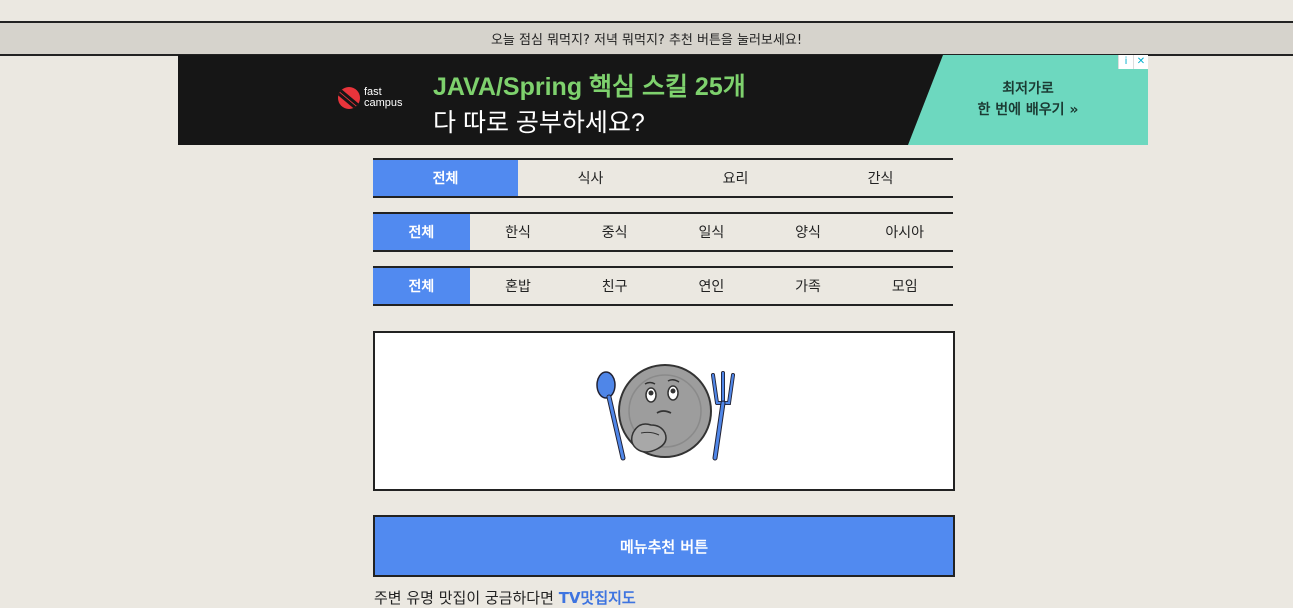 The width and height of the screenshot is (1293, 608). What do you see at coordinates (518, 287) in the screenshot?
I see `tab-company-alone: 혼밥` at bounding box center [518, 287].